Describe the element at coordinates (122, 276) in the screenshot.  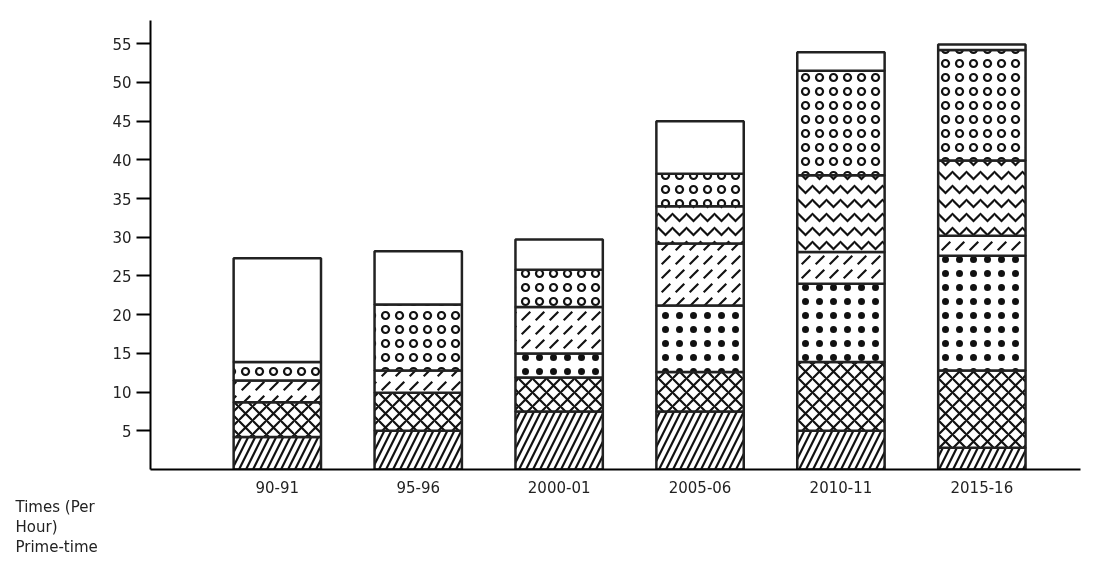
I see `y-tick-label: 25` at that location.